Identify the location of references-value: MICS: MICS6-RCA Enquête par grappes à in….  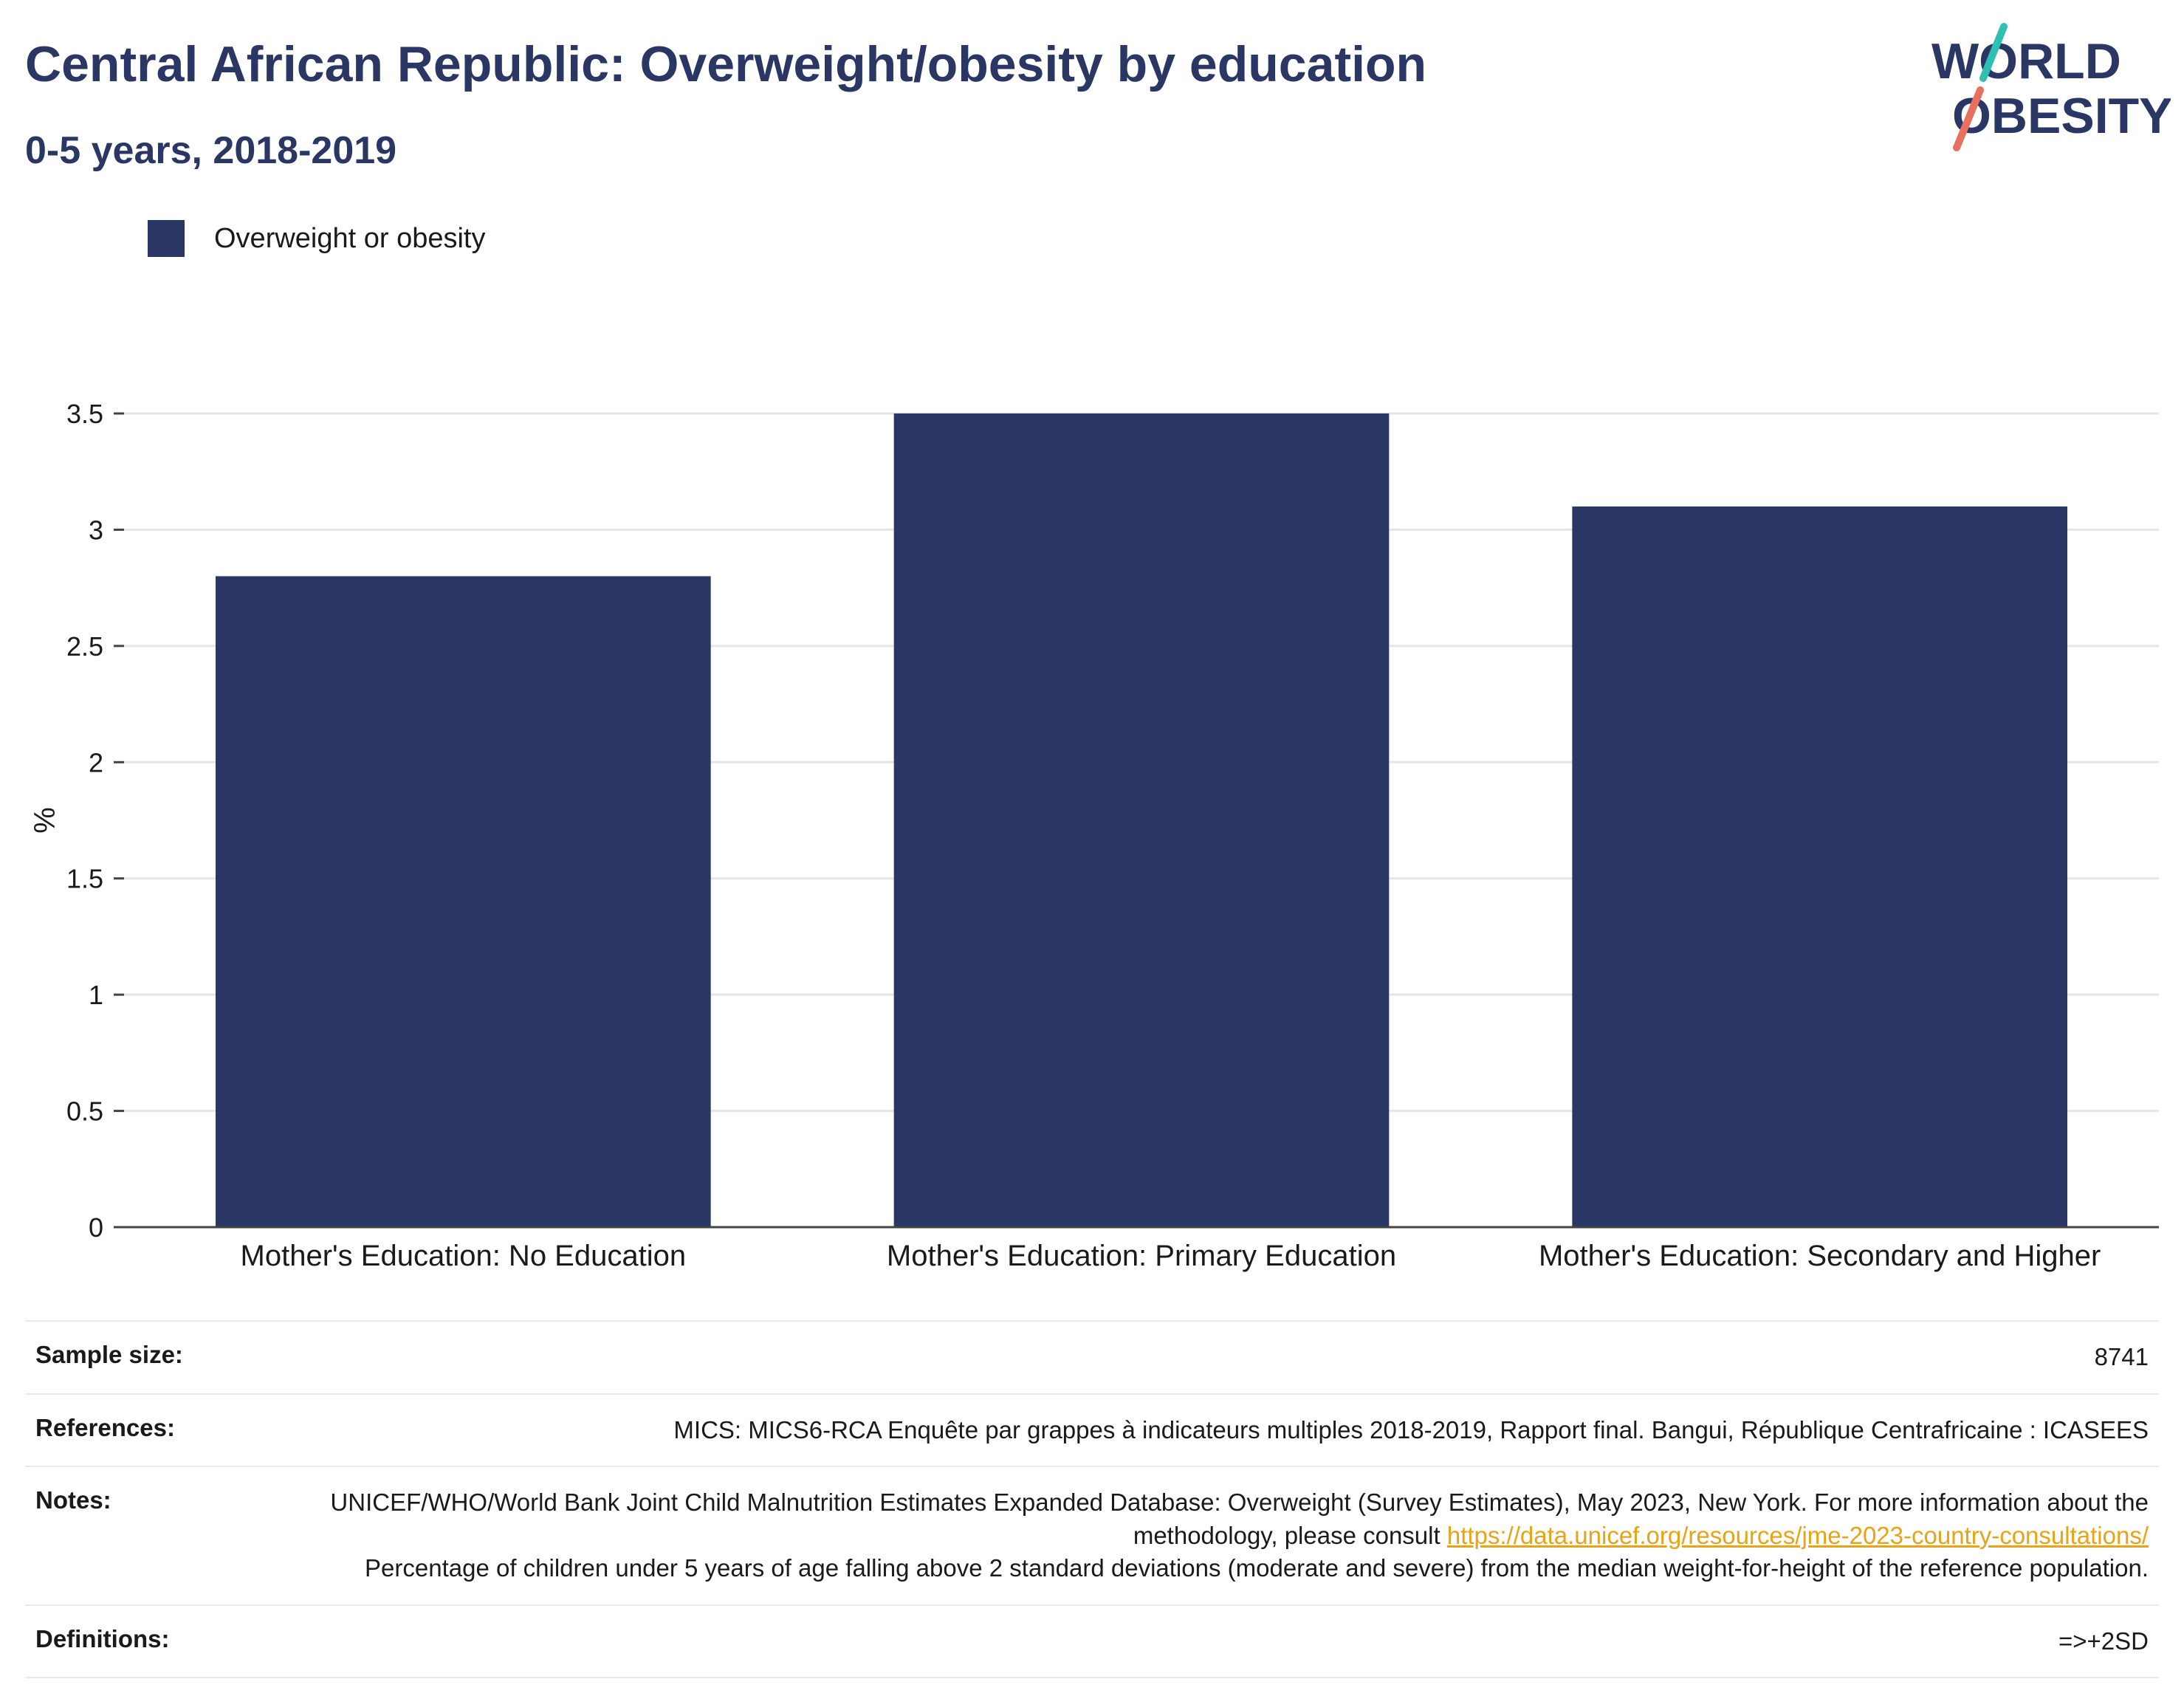
(1411, 1429).